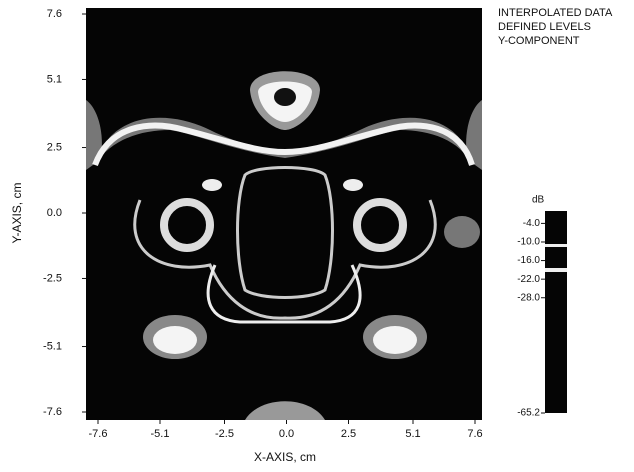  What do you see at coordinates (286, 434) in the screenshot?
I see `x-tick-label: 0.0` at bounding box center [286, 434].